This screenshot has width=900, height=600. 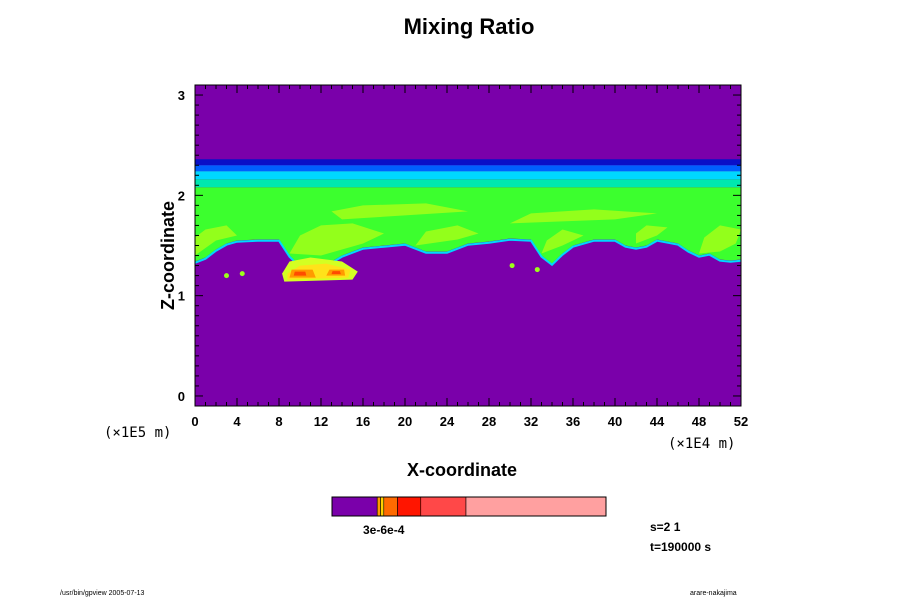 What do you see at coordinates (702, 444) in the screenshot?
I see `x-axis-unit: (×1E4 m)` at bounding box center [702, 444].